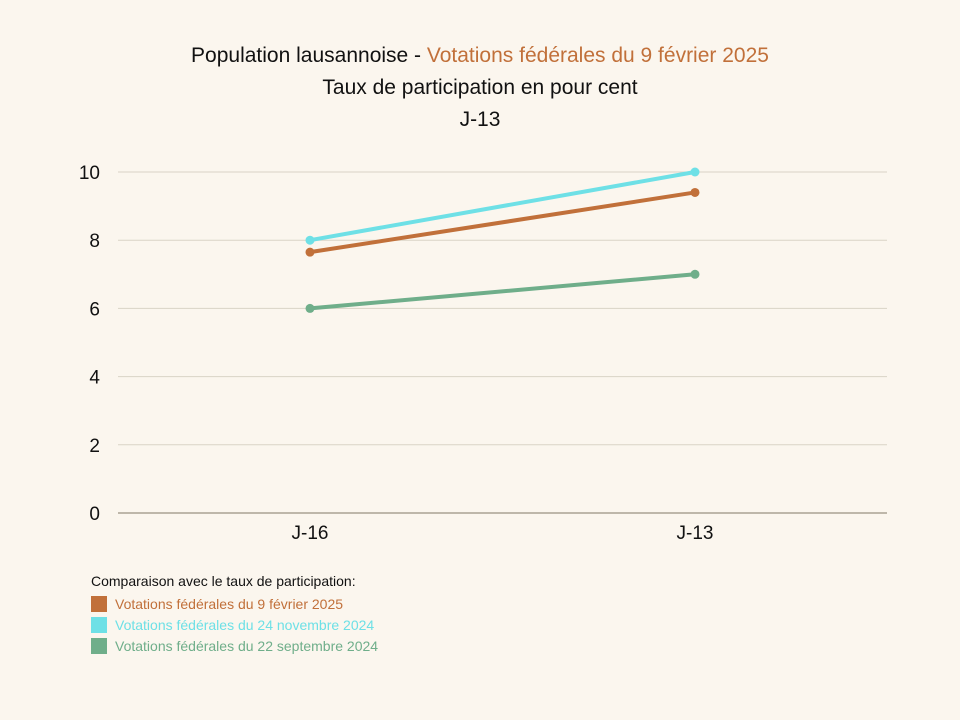 The image size is (960, 720). Describe the element at coordinates (94, 241) in the screenshot. I see `y-tick-label: 8` at that location.